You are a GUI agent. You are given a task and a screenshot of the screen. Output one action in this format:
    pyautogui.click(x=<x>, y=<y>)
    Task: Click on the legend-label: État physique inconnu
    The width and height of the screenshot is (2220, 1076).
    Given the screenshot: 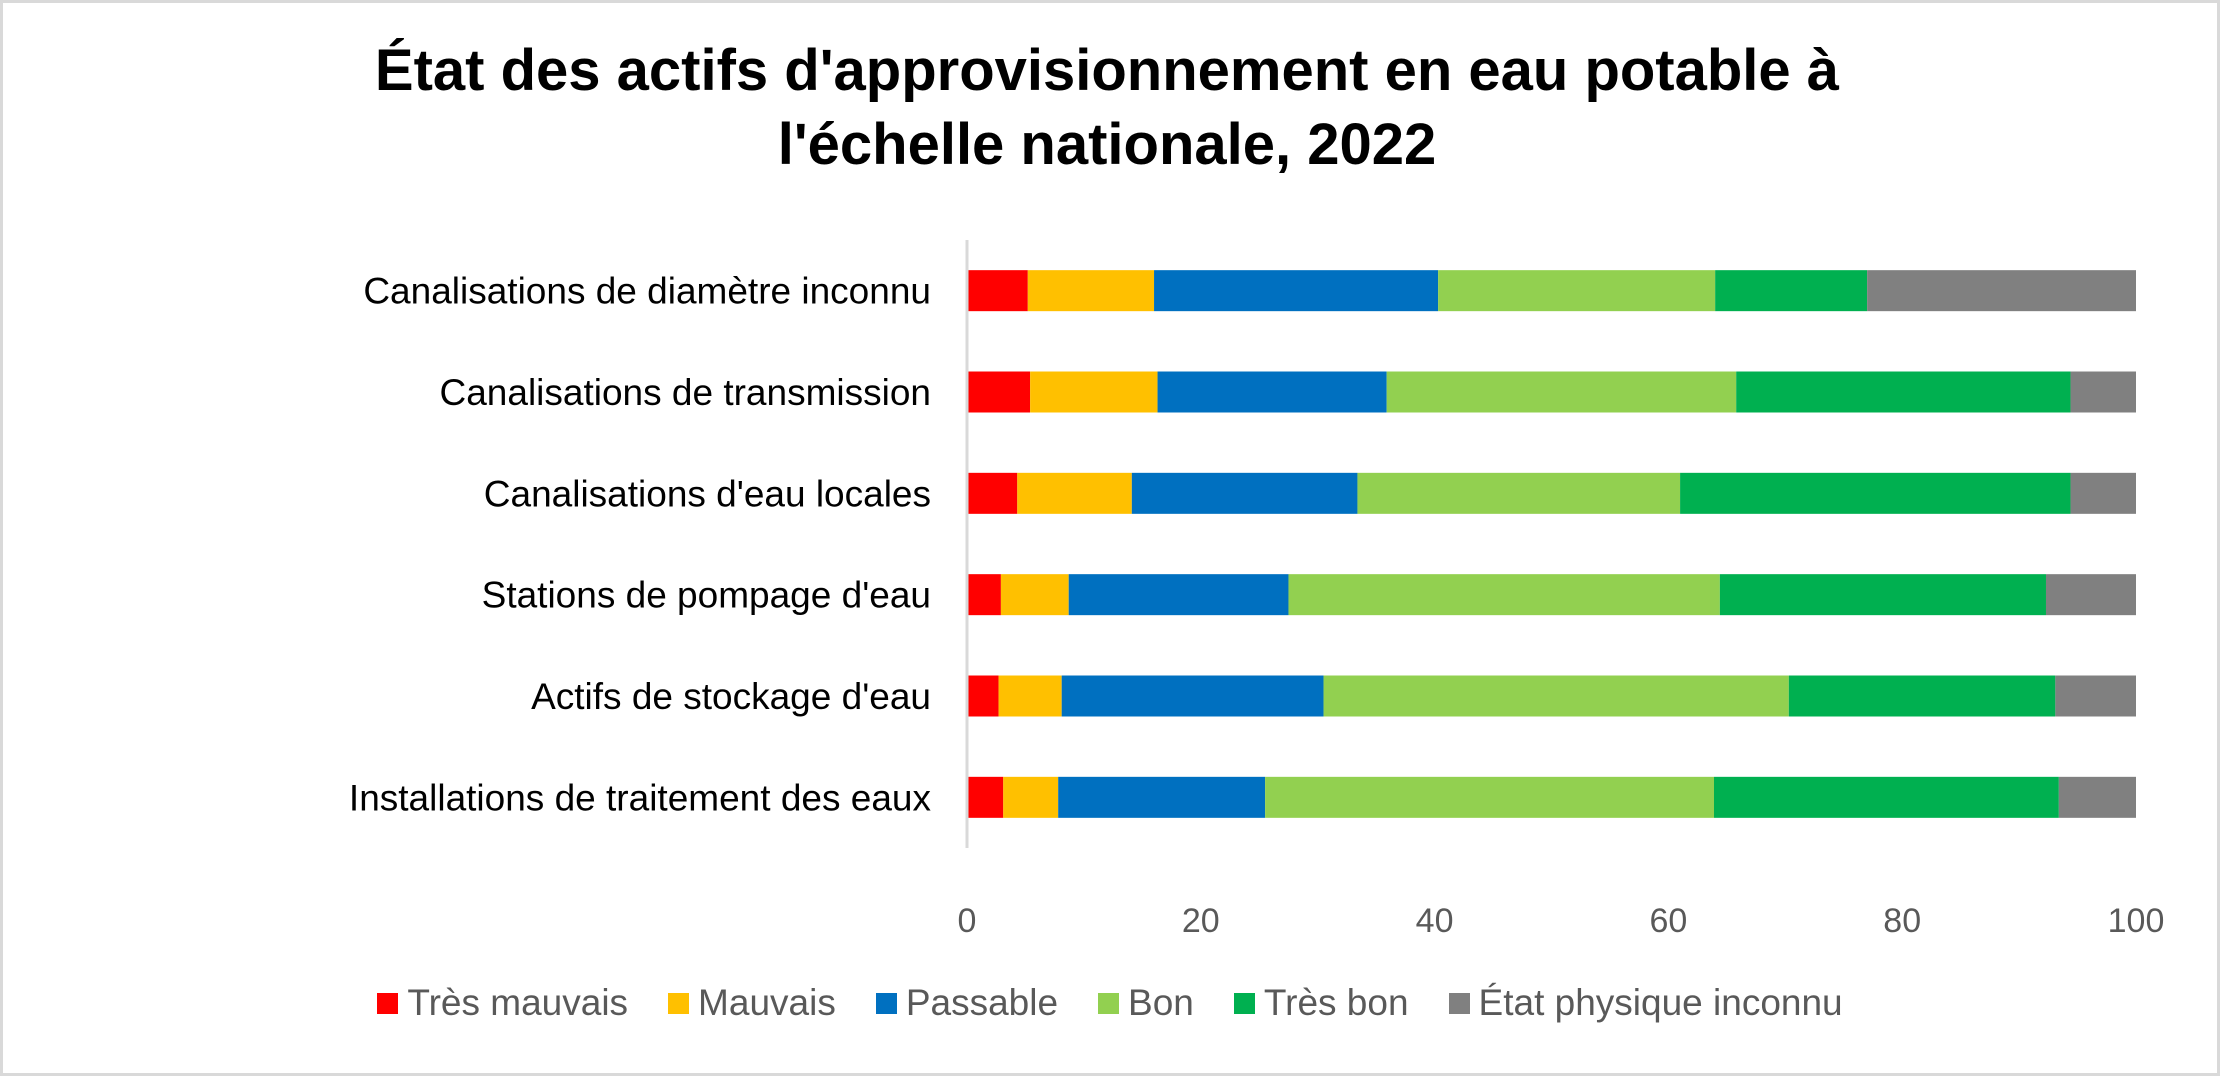 What is the action you would take?
    pyautogui.click(x=1660, y=1002)
    